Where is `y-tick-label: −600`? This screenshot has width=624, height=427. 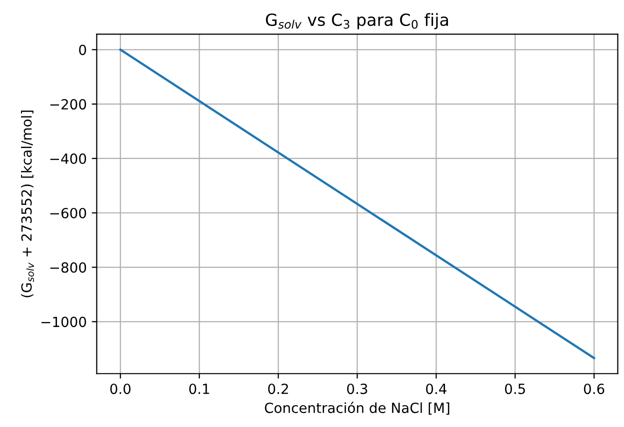
y-tick-label: −600 is located at coordinates (68, 213).